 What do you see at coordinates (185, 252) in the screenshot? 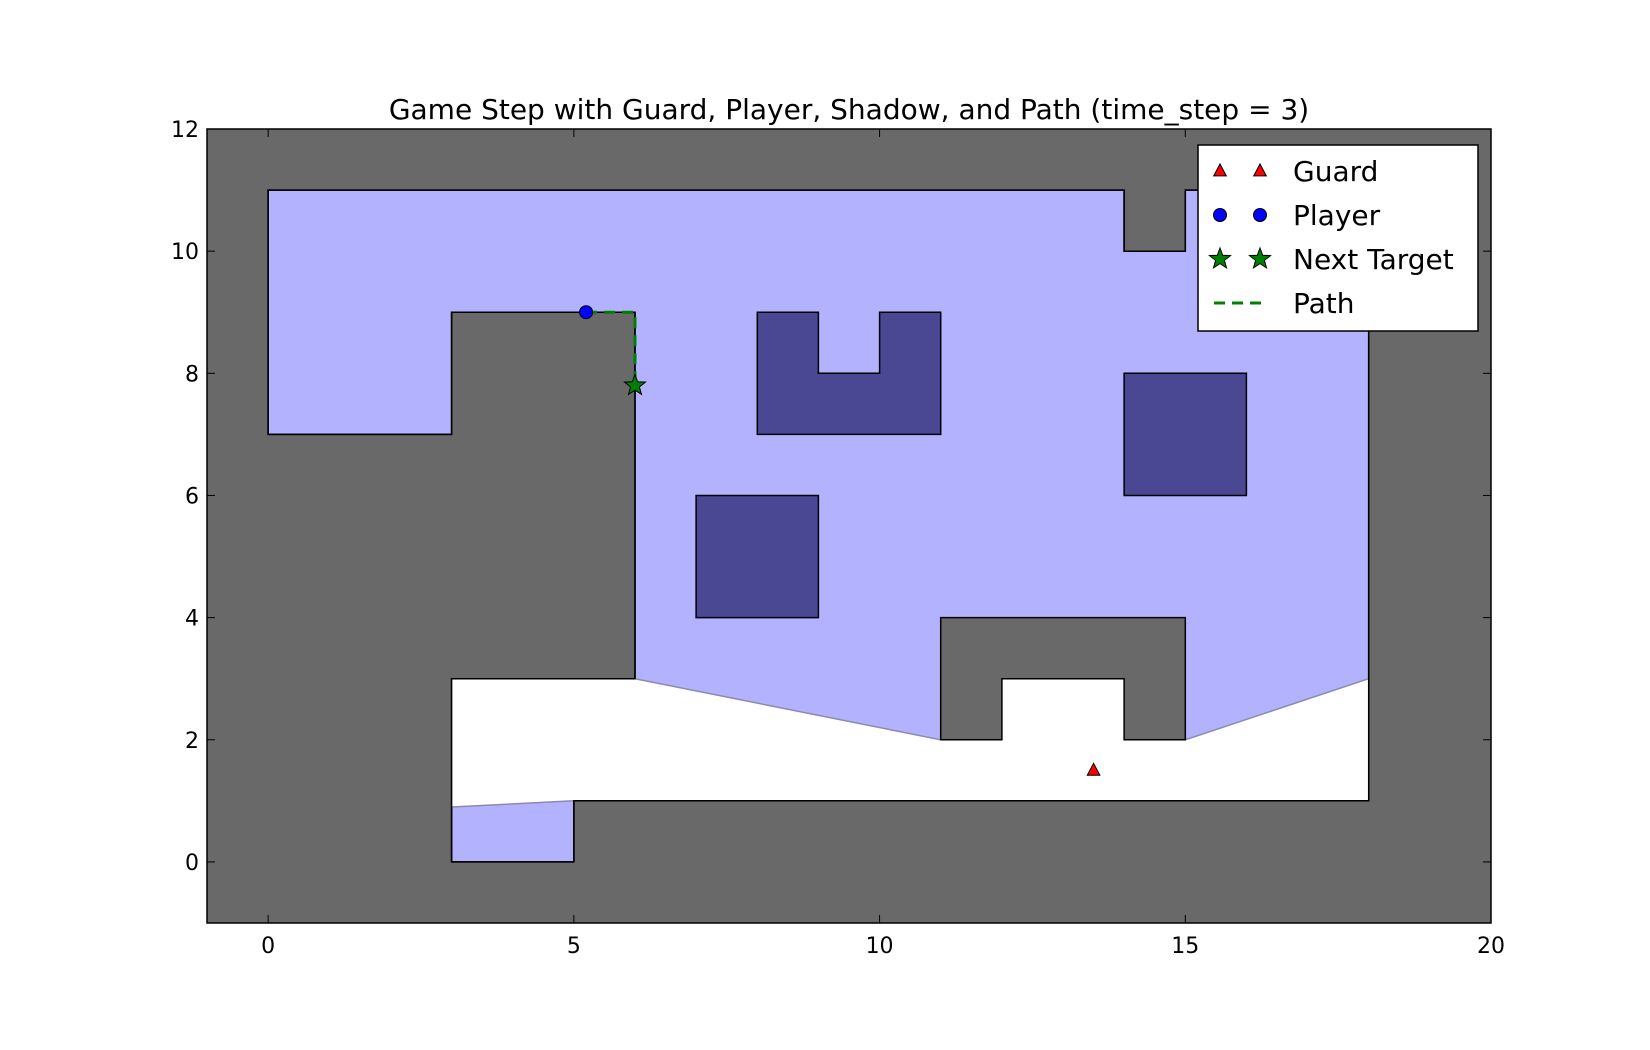
I see `y-tick-label: 10` at bounding box center [185, 252].